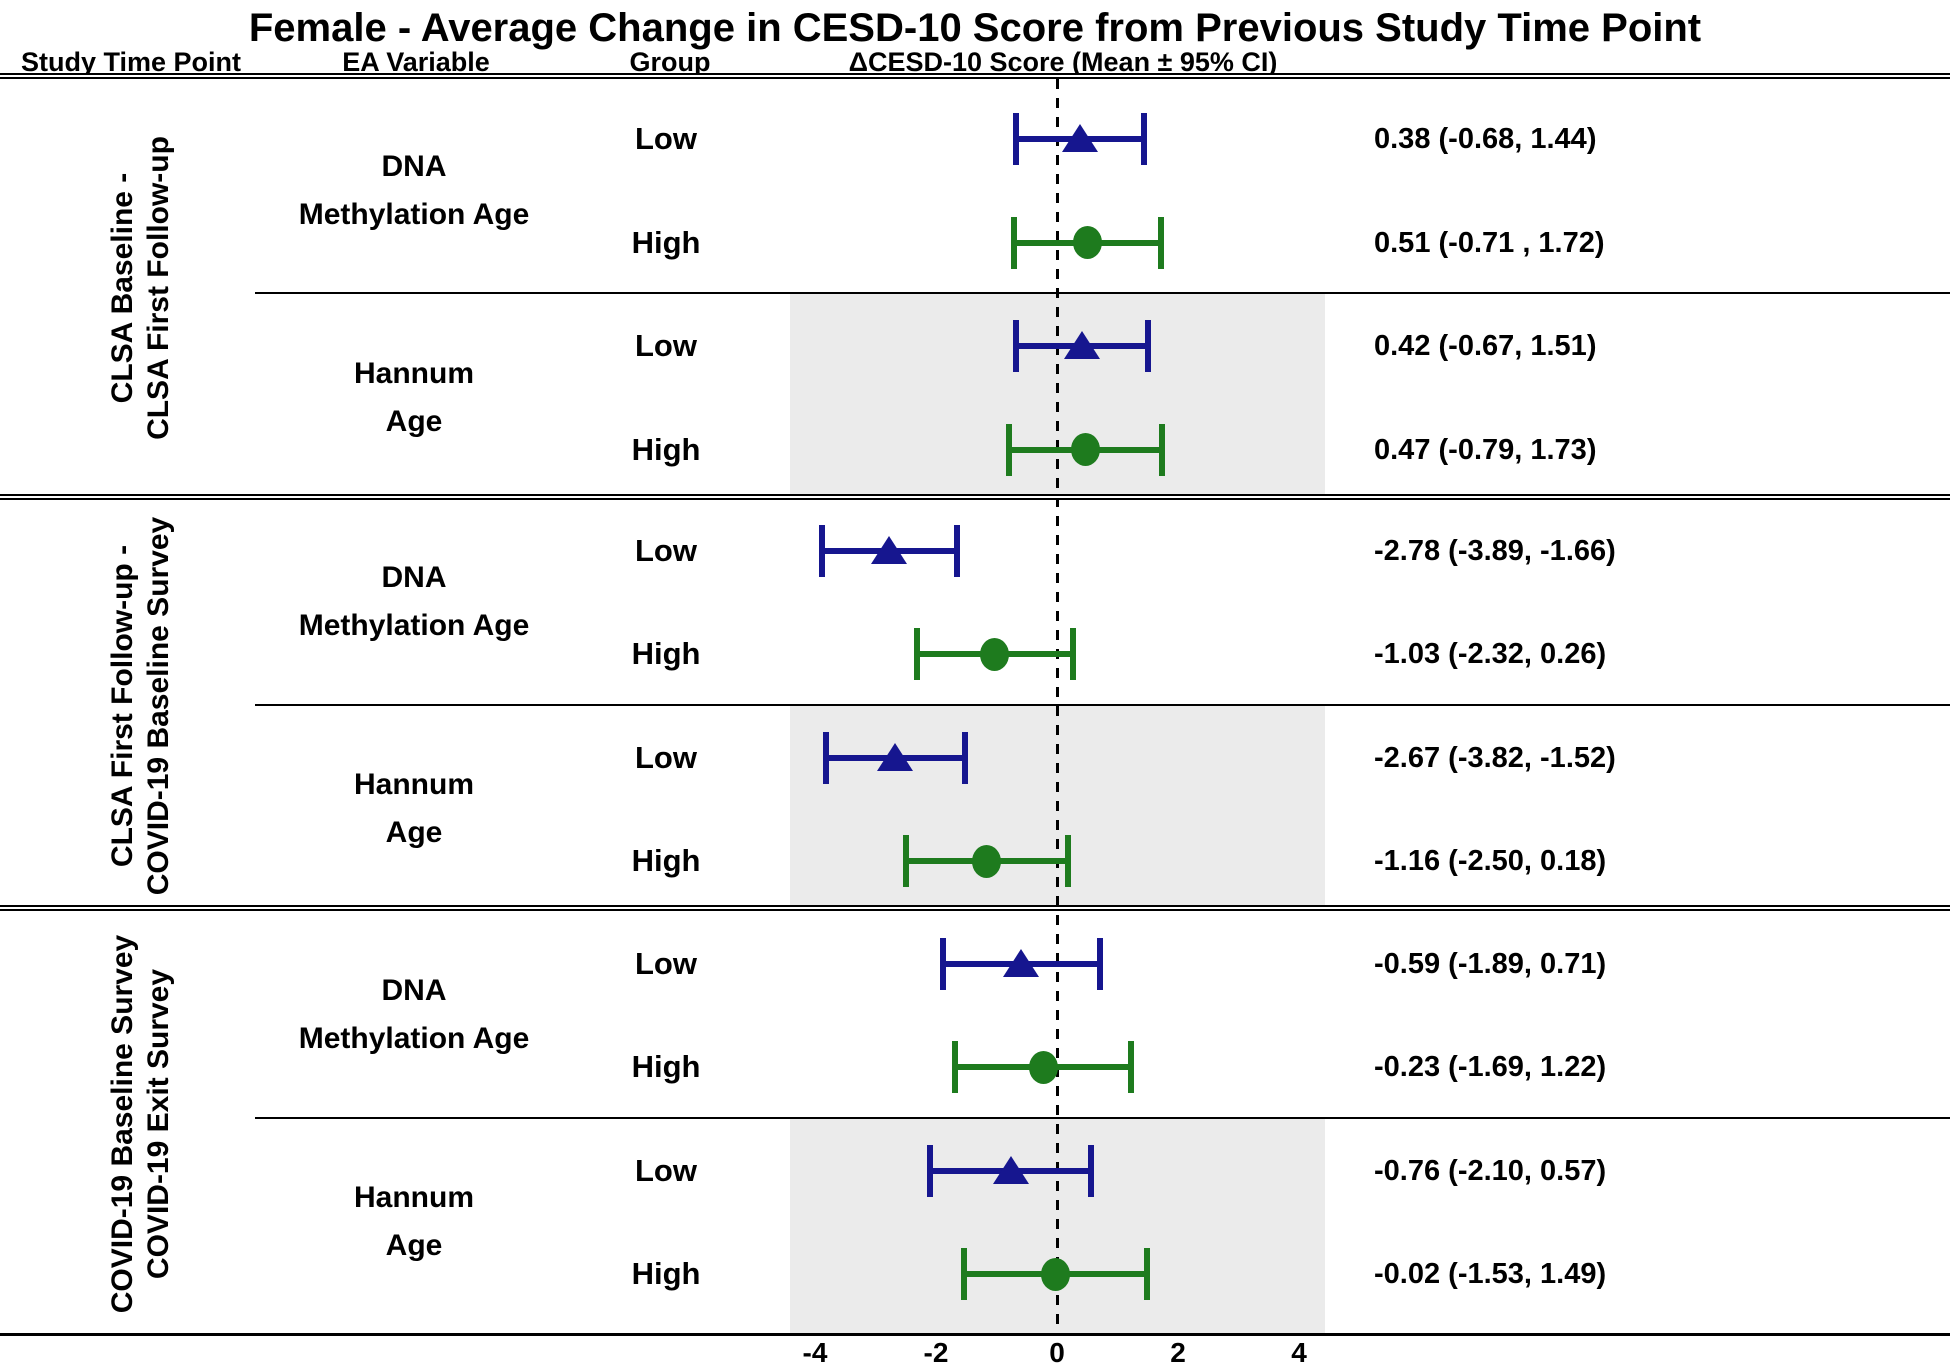 This screenshot has height=1365, width=1950. What do you see at coordinates (975, 76) in the screenshot?
I see `header-rule` at bounding box center [975, 76].